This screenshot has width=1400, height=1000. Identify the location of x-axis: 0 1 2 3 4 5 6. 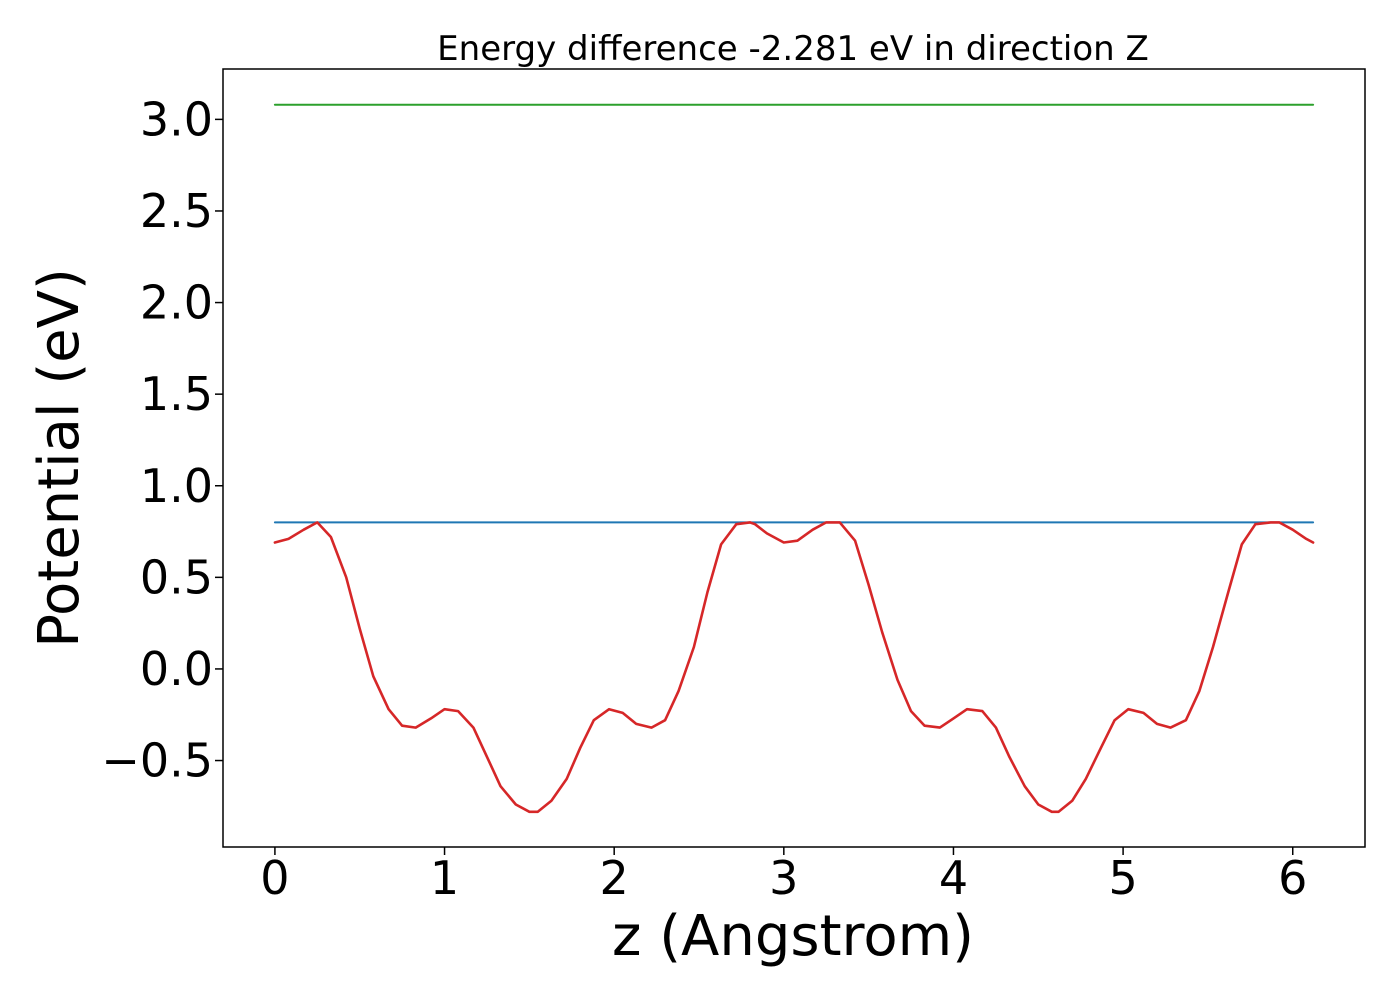
(783, 876).